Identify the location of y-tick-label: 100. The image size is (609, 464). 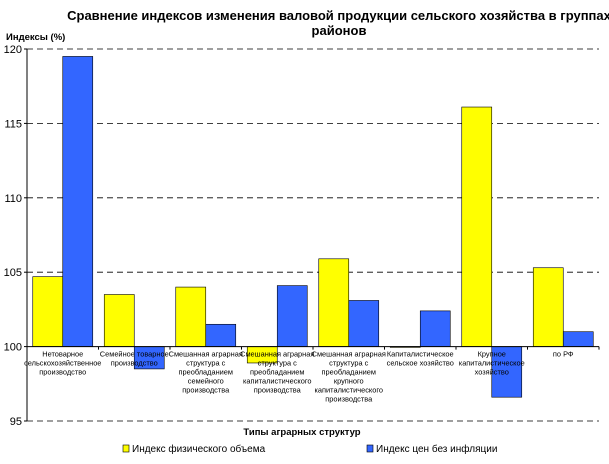
(13, 348).